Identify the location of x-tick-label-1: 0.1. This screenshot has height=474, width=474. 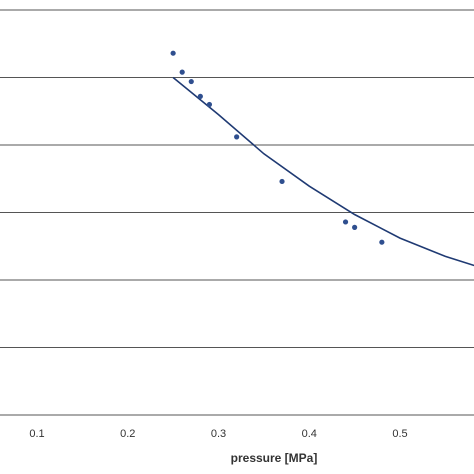
(36, 434).